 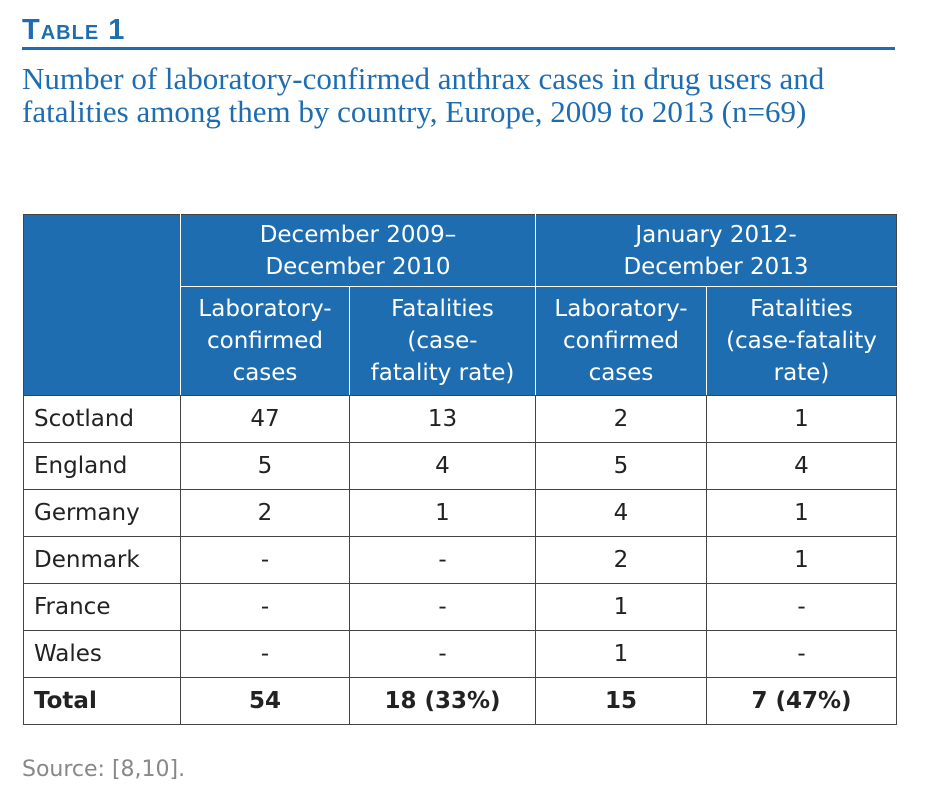 I want to click on header-line: (case-fatality, so click(x=801, y=341).